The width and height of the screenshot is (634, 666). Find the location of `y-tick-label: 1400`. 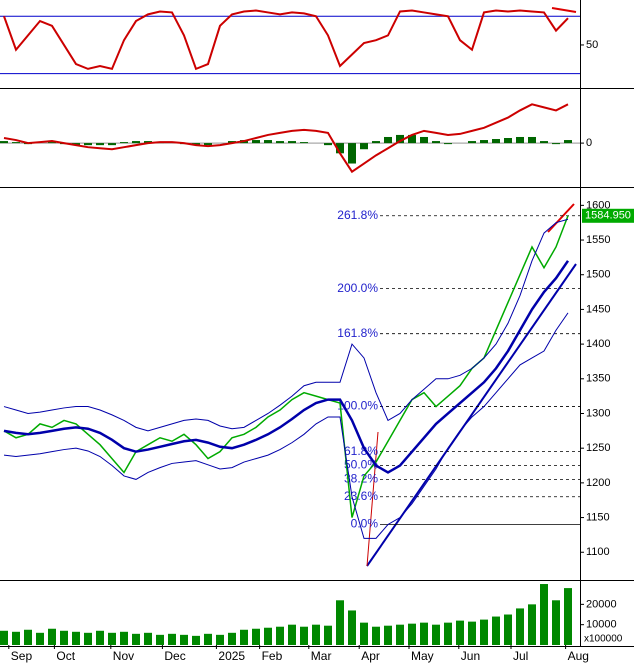

y-tick-label: 1400 is located at coordinates (598, 344).